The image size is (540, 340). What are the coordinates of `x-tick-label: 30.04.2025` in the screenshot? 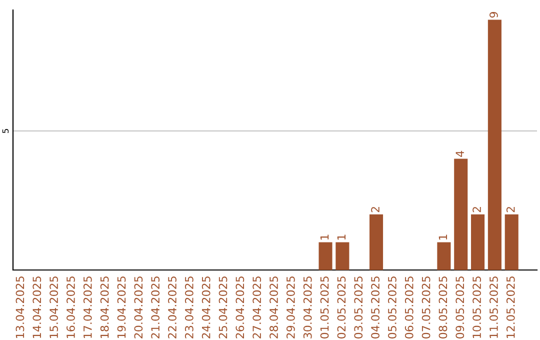 It's located at (307, 307).